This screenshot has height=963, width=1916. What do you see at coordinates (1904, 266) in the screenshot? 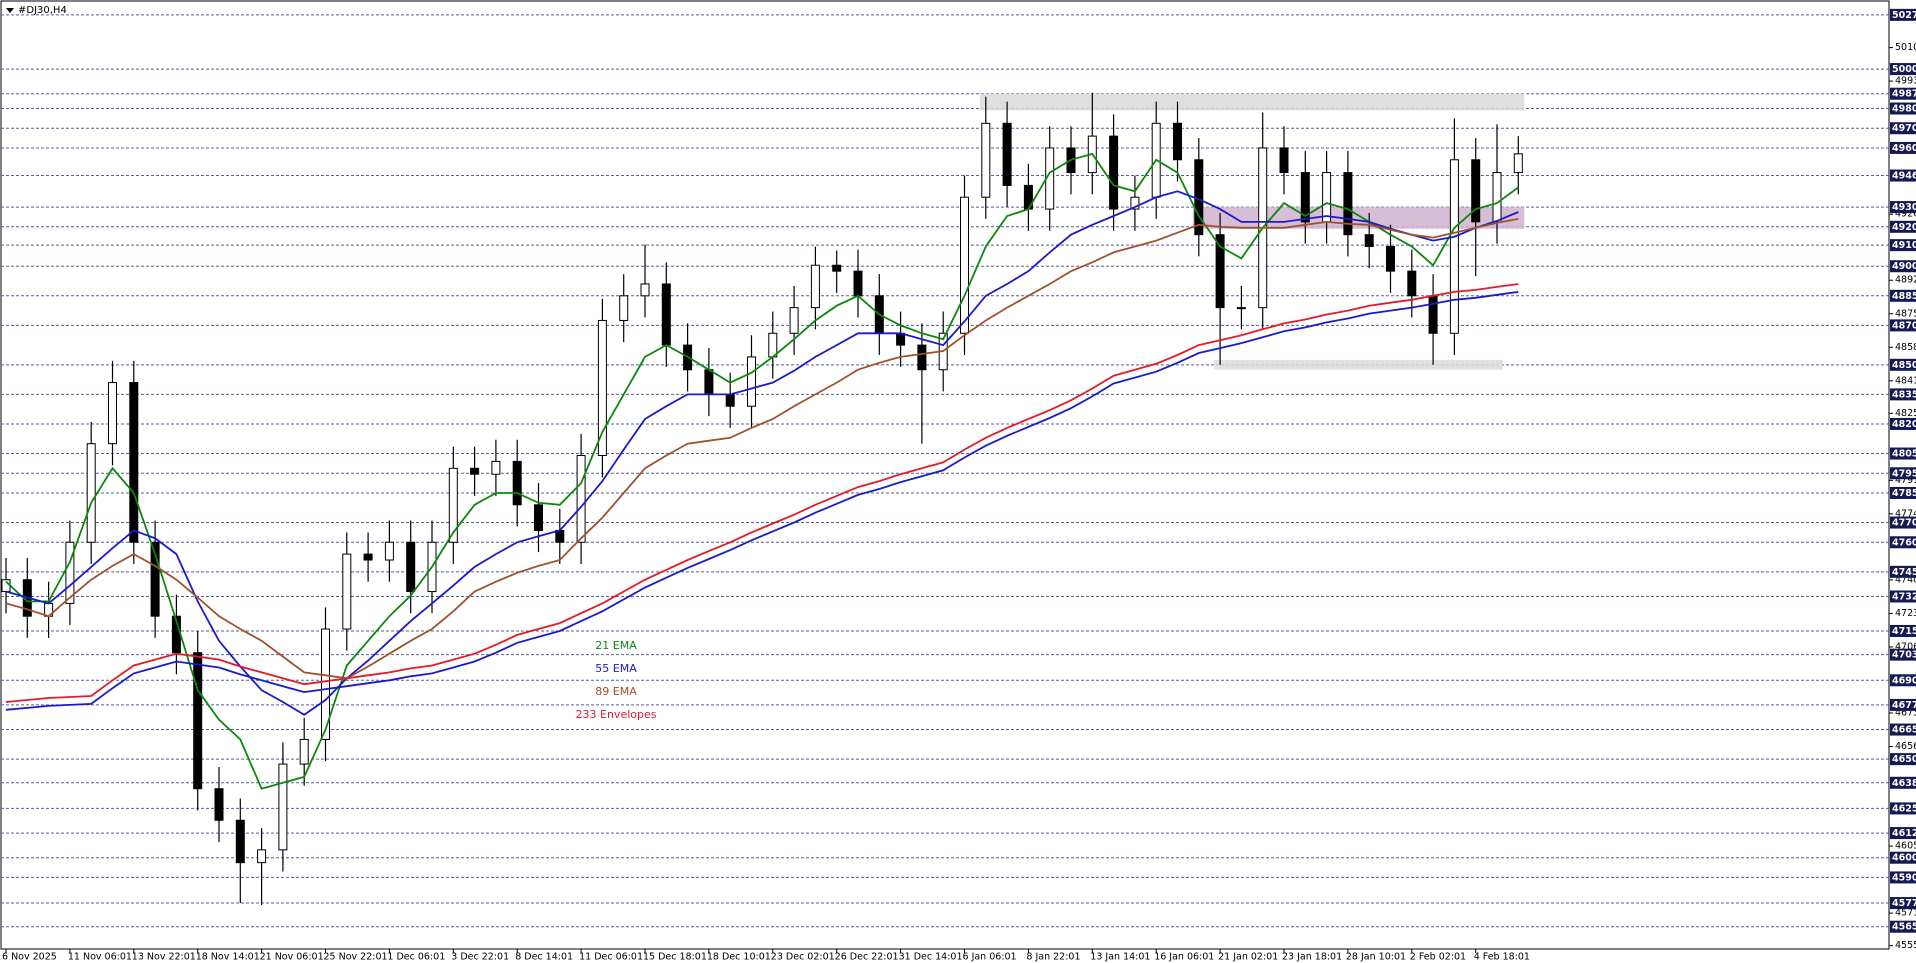
I see `level-label: 49000` at bounding box center [1904, 266].